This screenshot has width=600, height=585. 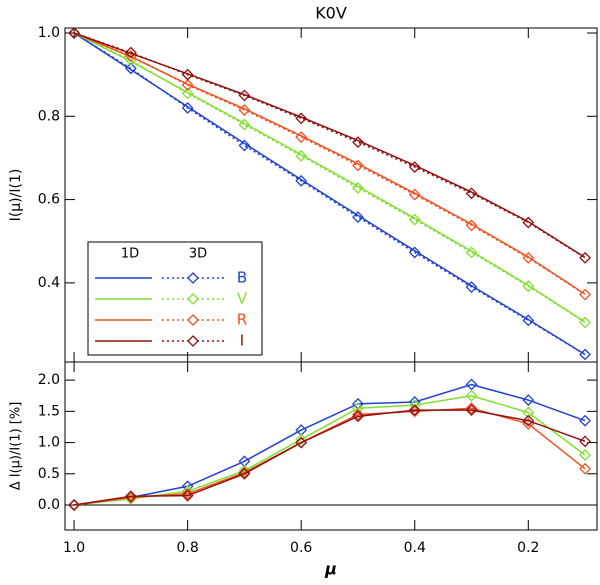 I want to click on x-axis-label: μ, so click(x=330, y=569).